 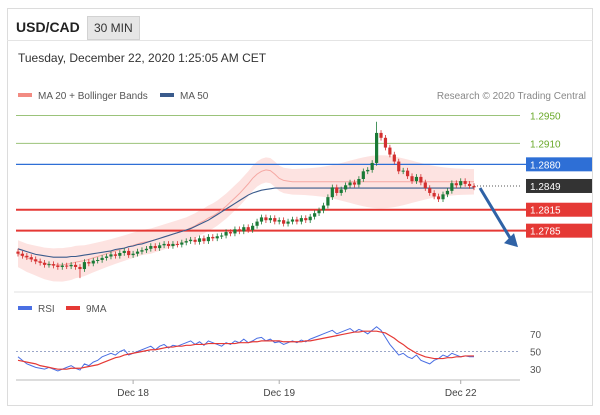 I want to click on rsi-tick-70: 70, so click(x=536, y=335).